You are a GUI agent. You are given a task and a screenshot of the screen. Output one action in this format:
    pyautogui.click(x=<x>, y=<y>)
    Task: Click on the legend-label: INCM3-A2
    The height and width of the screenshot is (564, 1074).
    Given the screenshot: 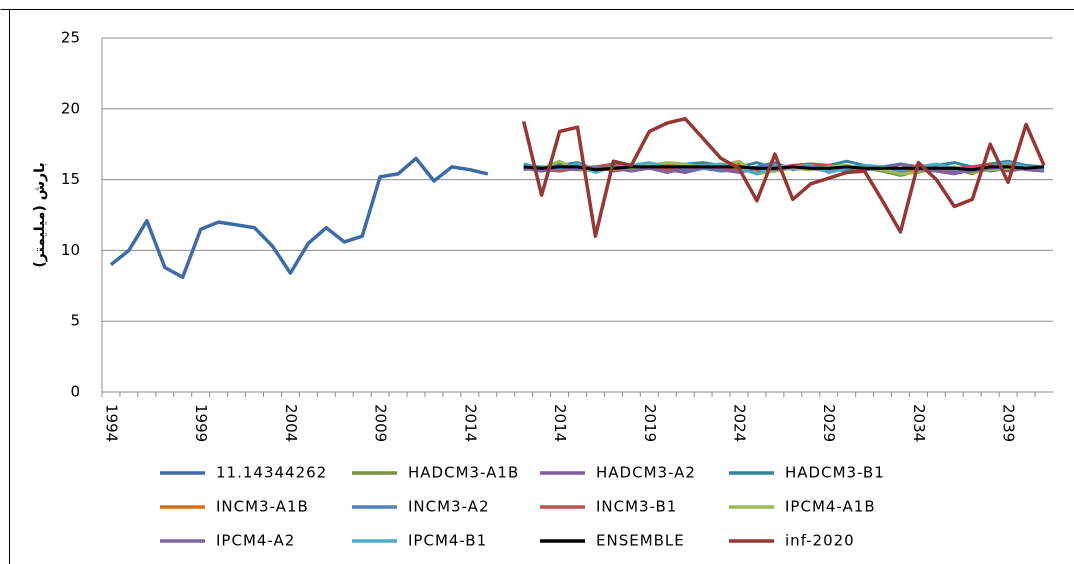 What is the action you would take?
    pyautogui.click(x=449, y=507)
    